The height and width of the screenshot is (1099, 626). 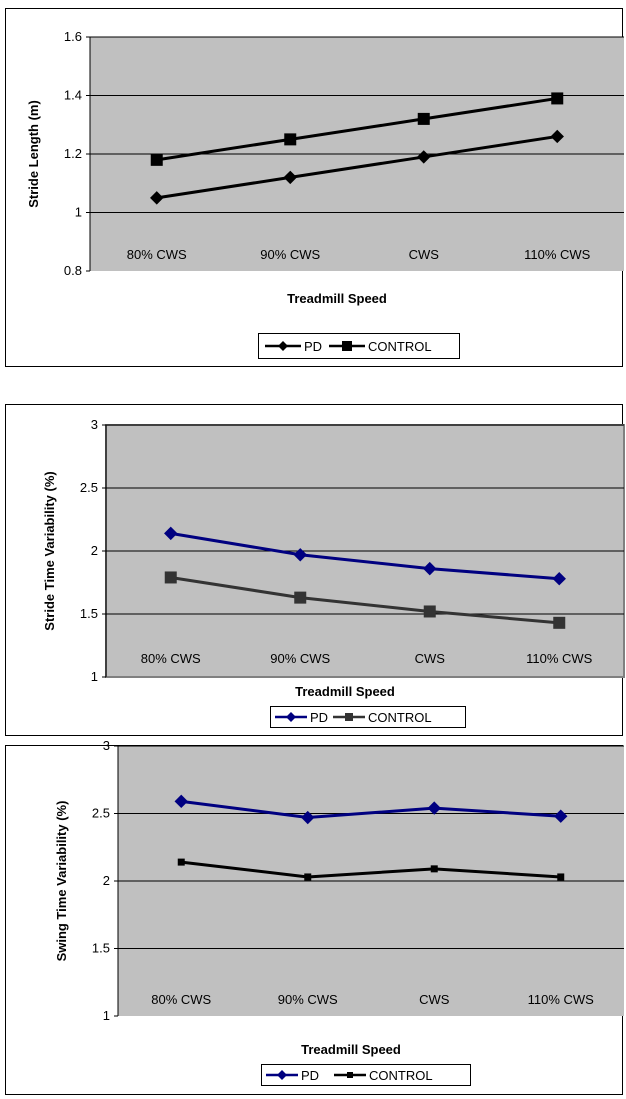 What do you see at coordinates (73, 36) in the screenshot?
I see `y-tick-label: 1.6` at bounding box center [73, 36].